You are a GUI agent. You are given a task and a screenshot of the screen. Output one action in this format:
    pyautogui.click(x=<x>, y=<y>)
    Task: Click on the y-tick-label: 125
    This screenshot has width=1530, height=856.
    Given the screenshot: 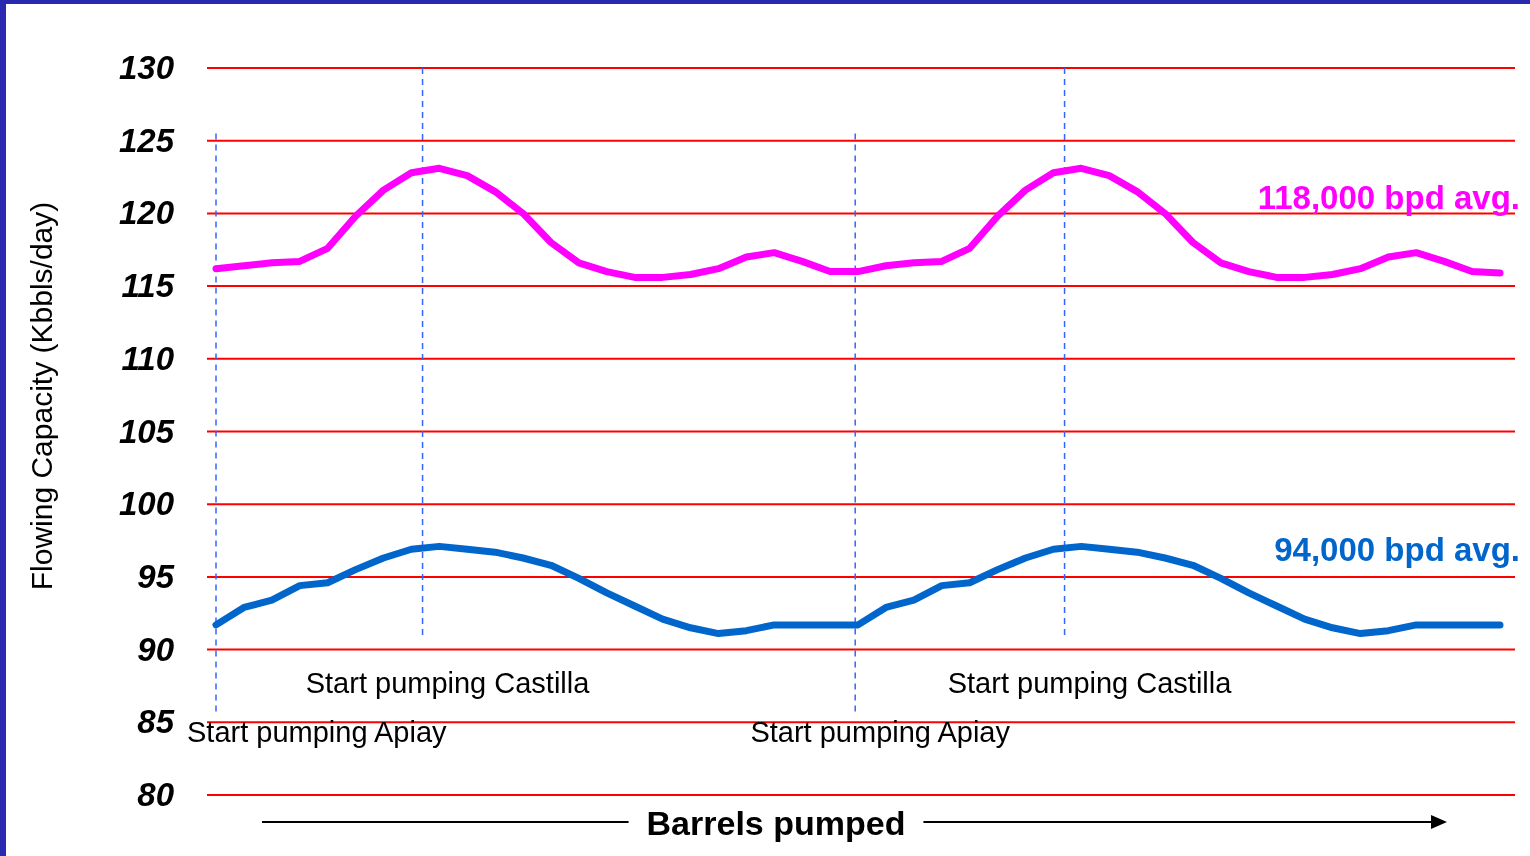 What is the action you would take?
    pyautogui.click(x=146, y=140)
    